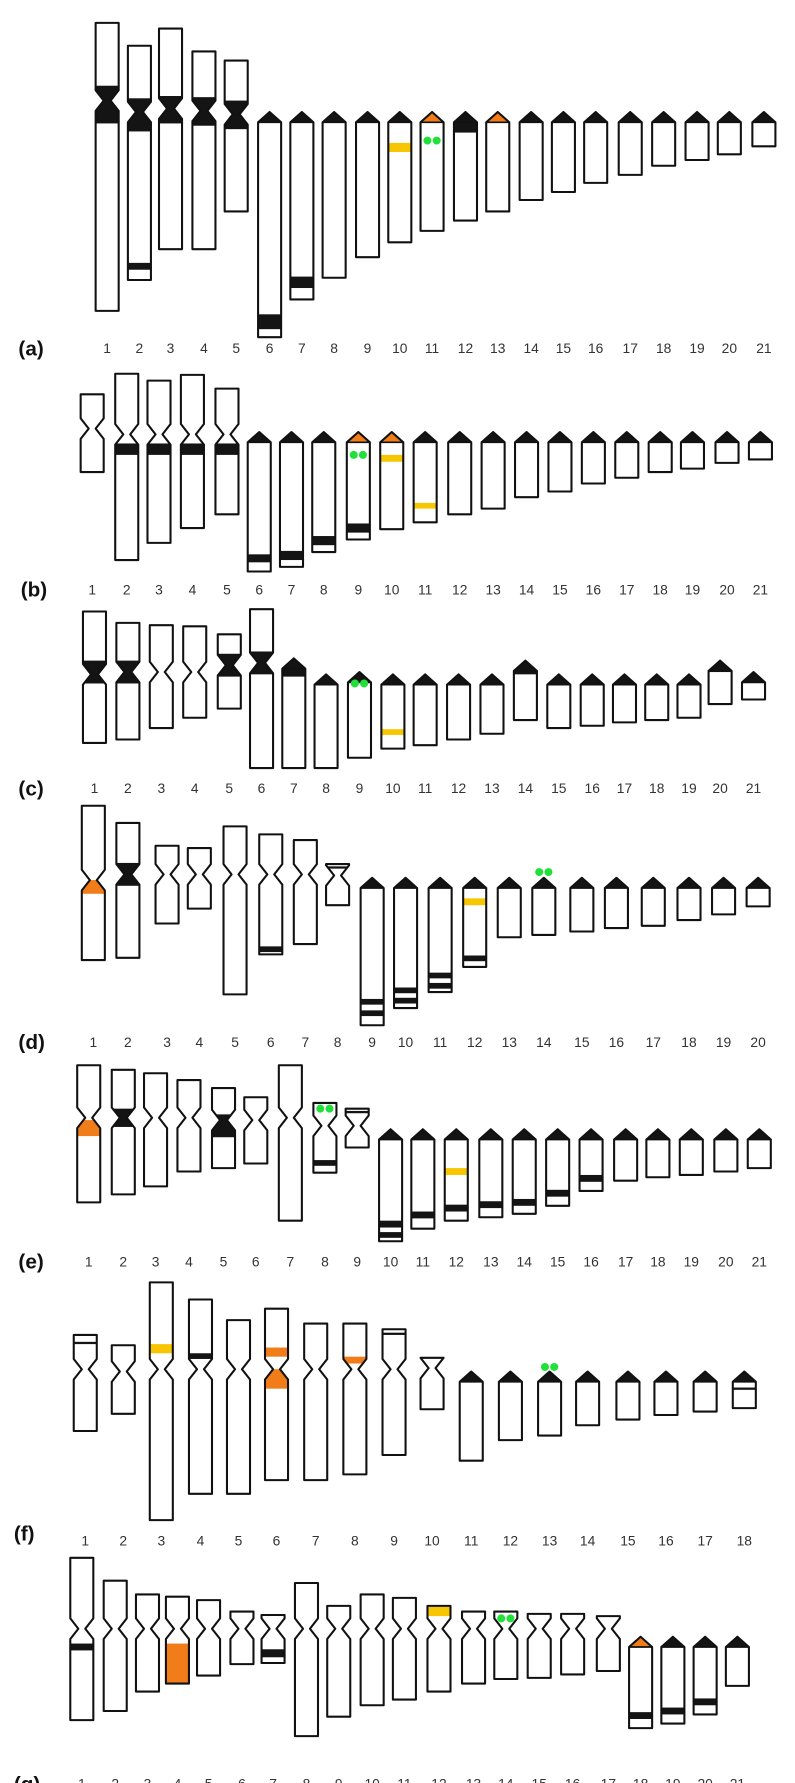 The width and height of the screenshot is (795, 1783). What do you see at coordinates (459, 589) in the screenshot?
I see `chromosome-number: 12` at bounding box center [459, 589].